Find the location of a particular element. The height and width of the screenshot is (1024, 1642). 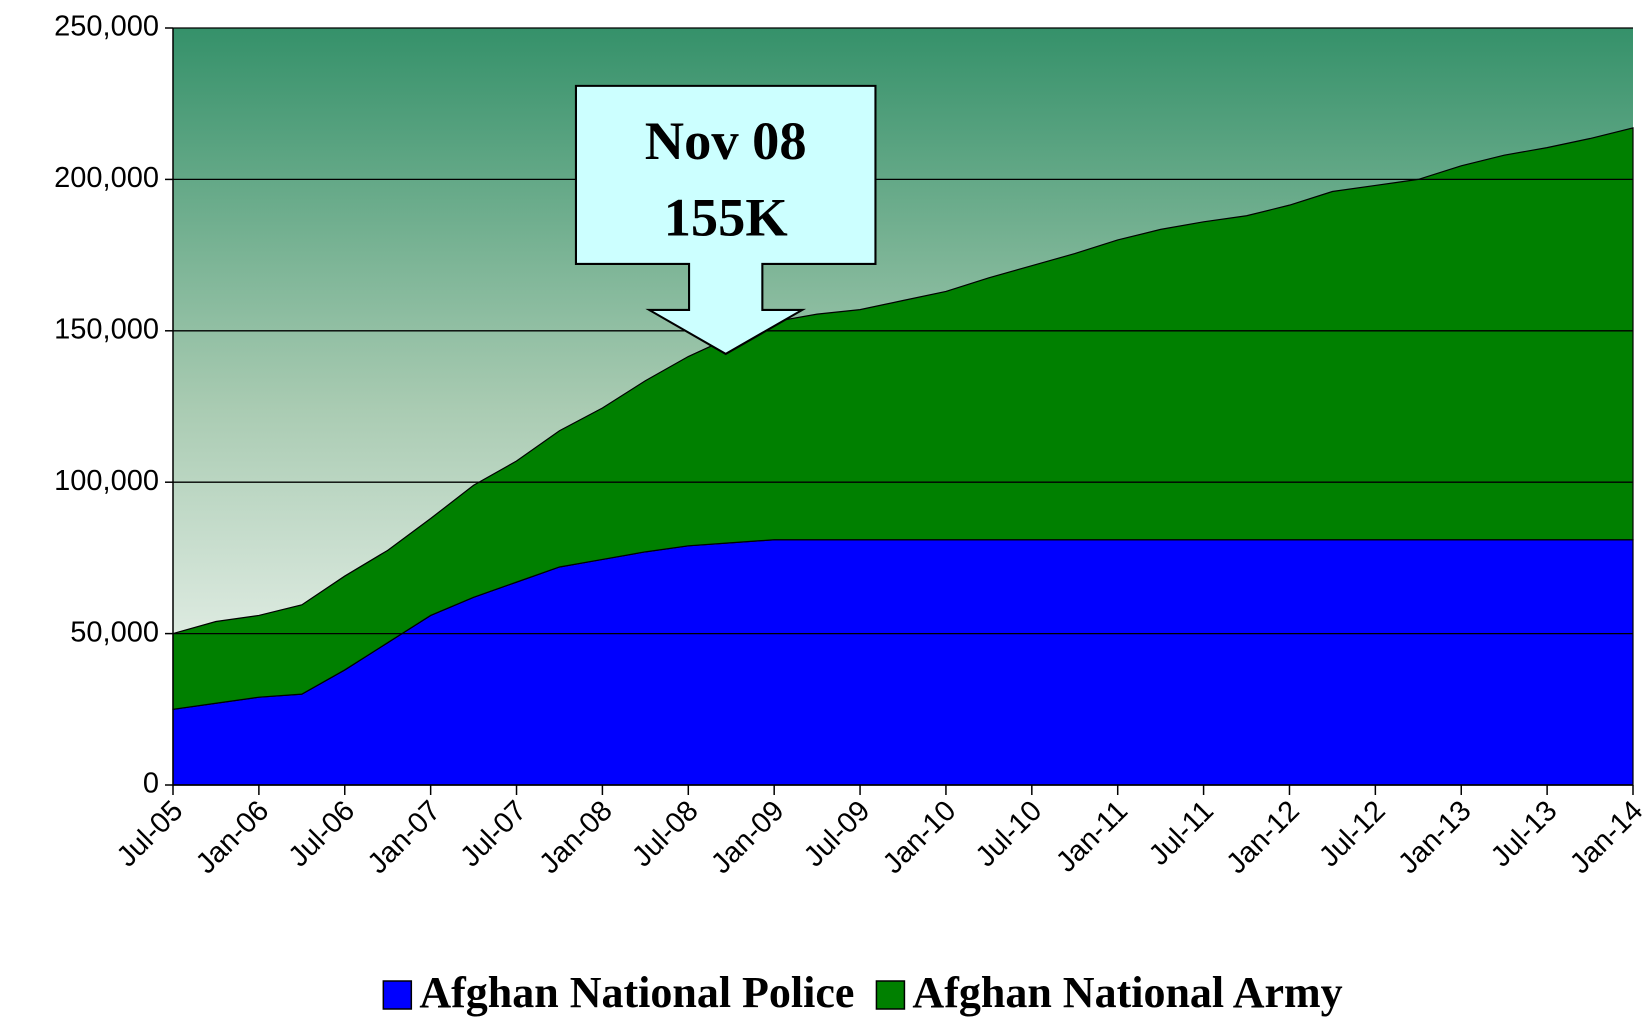

y-tick-label: 250,000 is located at coordinates (106, 27).